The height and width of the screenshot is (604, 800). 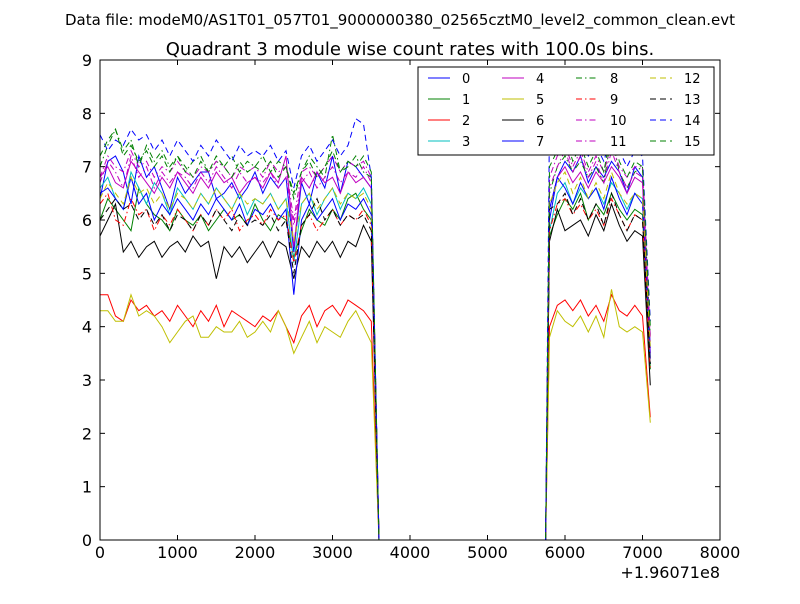 I want to click on x-tick-label: 3000, so click(x=332, y=552).